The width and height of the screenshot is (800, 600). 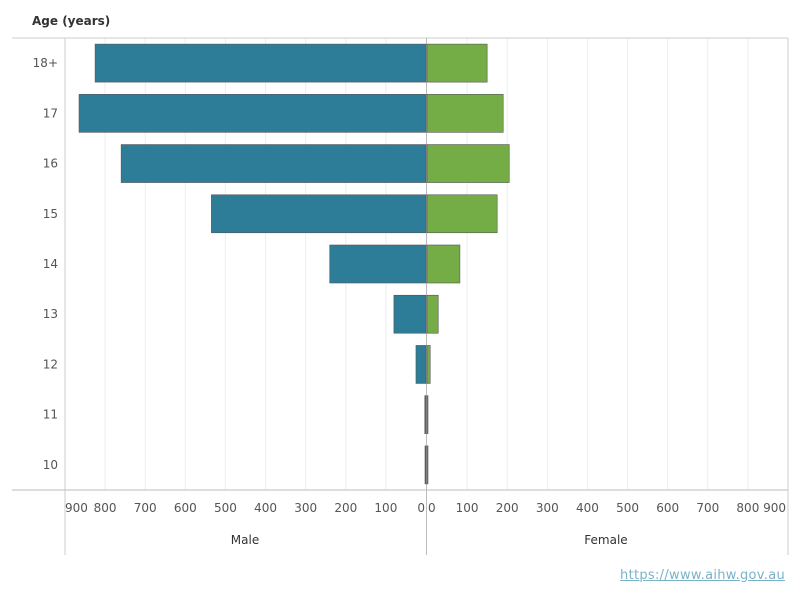 I want to click on x-tick-label-male: 500, so click(x=225, y=508).